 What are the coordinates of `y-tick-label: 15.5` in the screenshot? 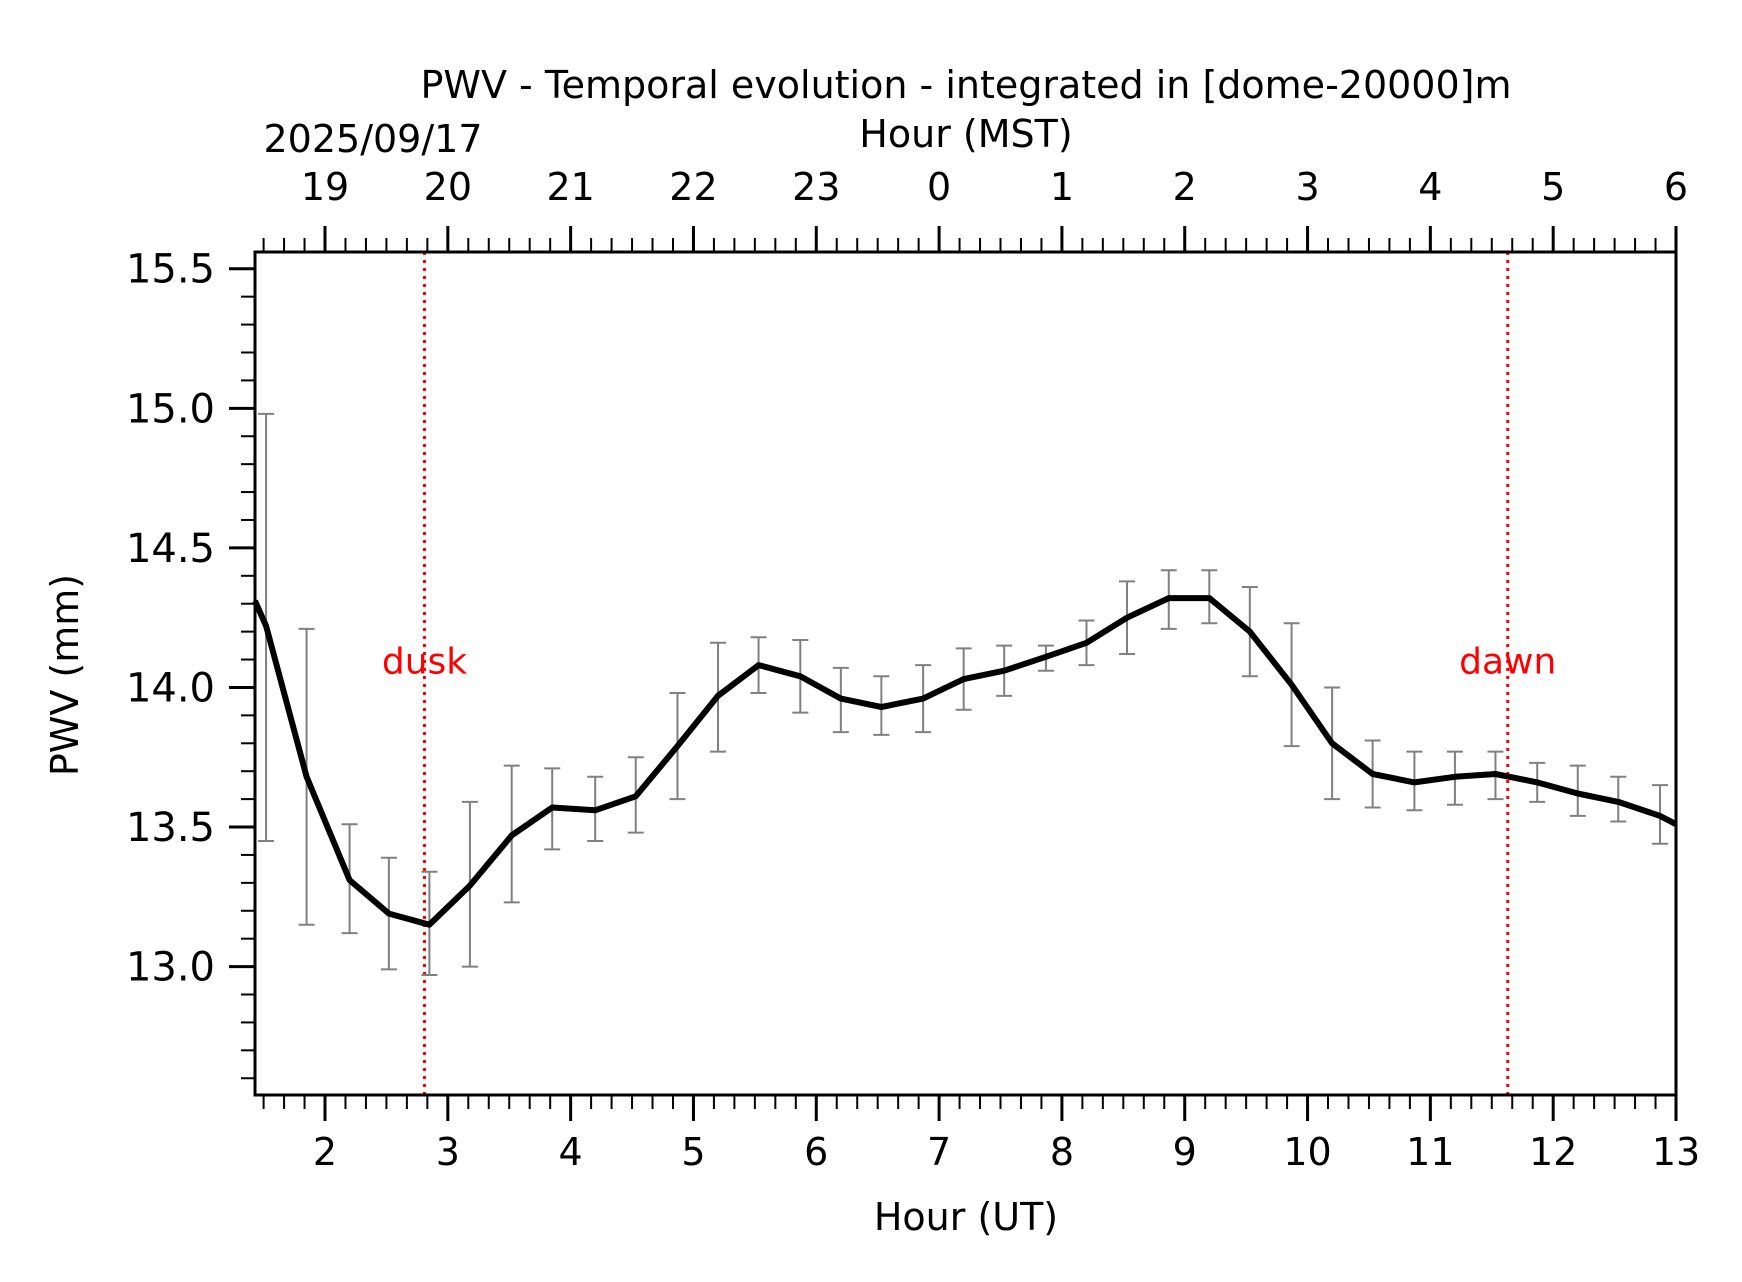 It's located at (170, 270).